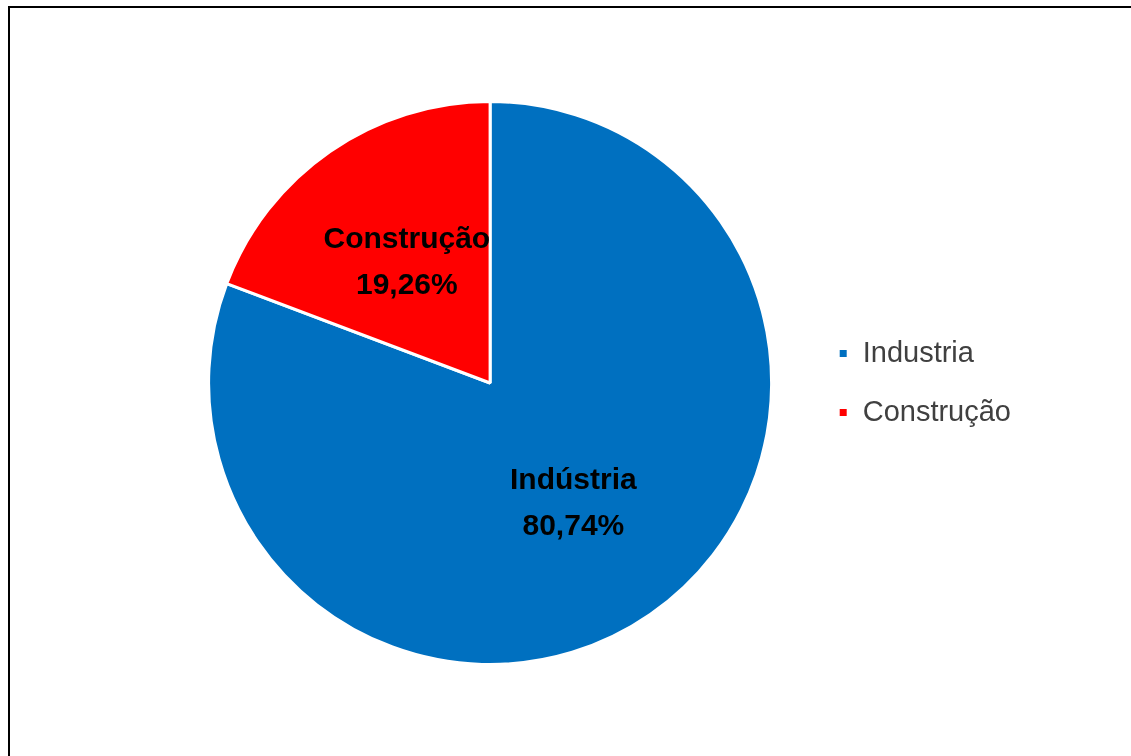  Describe the element at coordinates (918, 351) in the screenshot. I see `legend-label: Industria` at that location.